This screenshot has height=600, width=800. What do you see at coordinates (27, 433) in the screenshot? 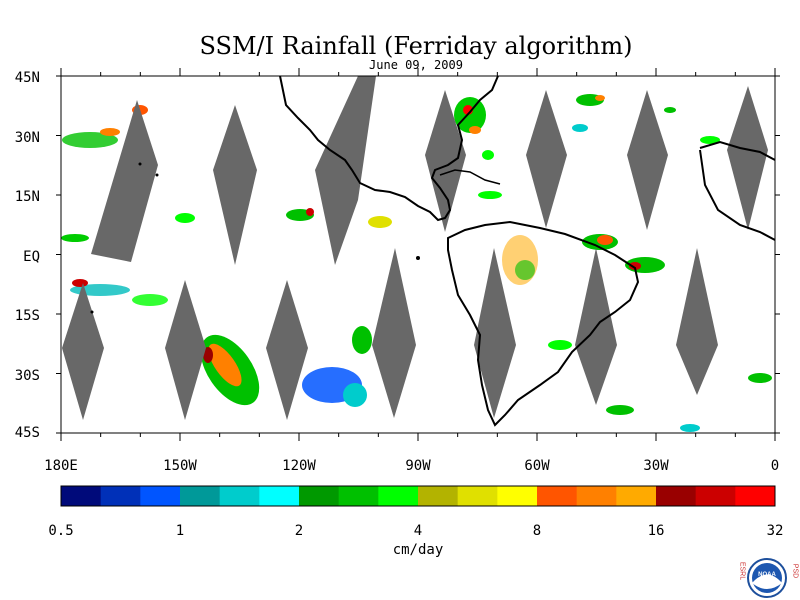
I see `lat-label: 45S` at bounding box center [27, 433].